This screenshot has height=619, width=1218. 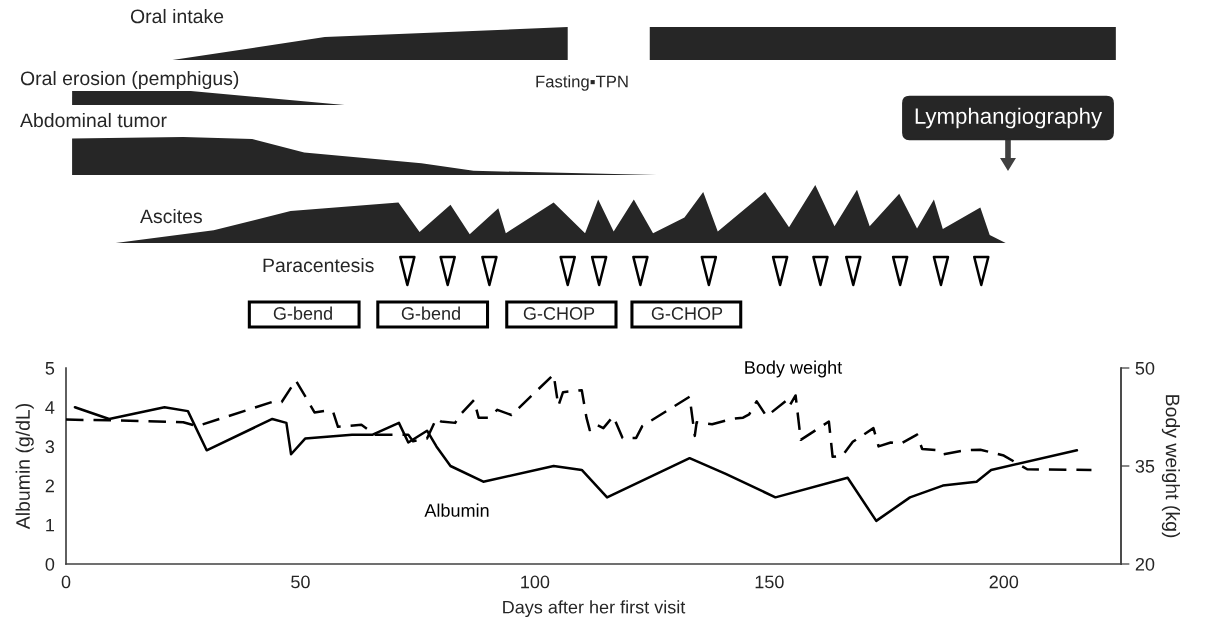 I want to click on y-tick-label: 1, so click(x=50, y=525).